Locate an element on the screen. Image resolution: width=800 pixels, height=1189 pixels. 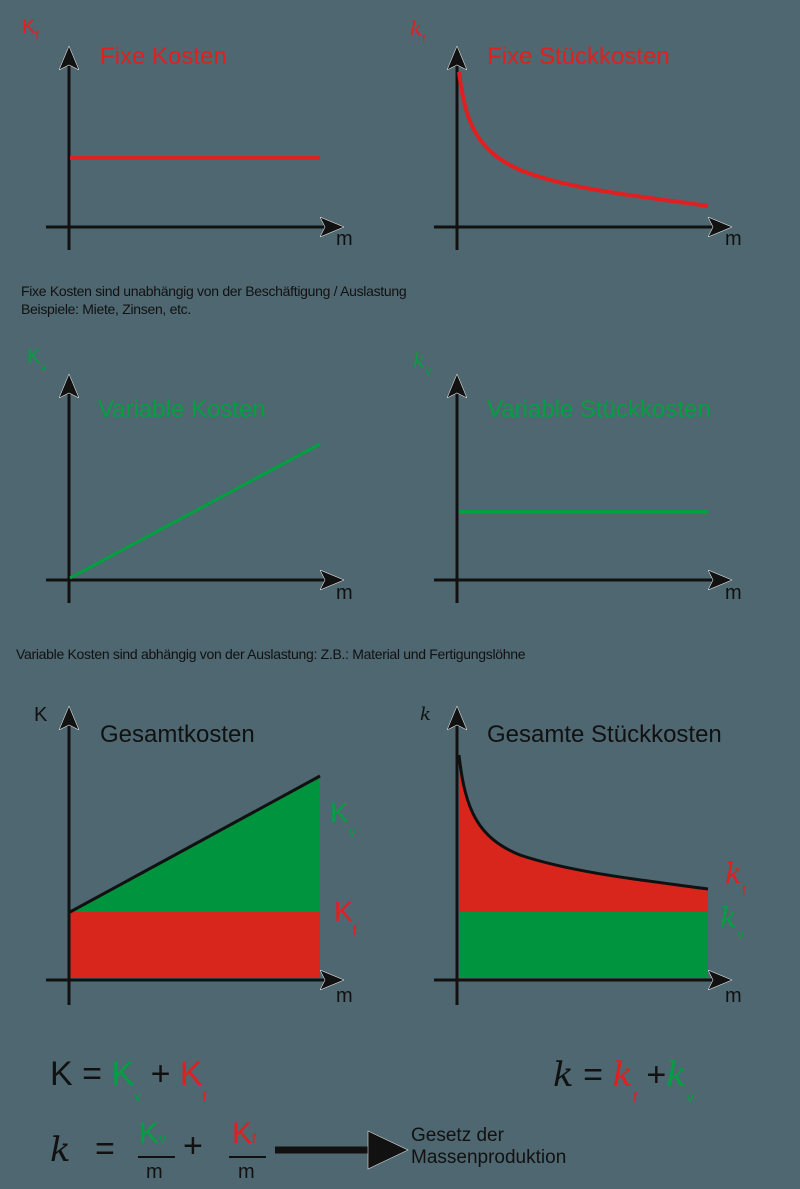
chart-title: Fixe Stückkosten is located at coordinates (578, 56).